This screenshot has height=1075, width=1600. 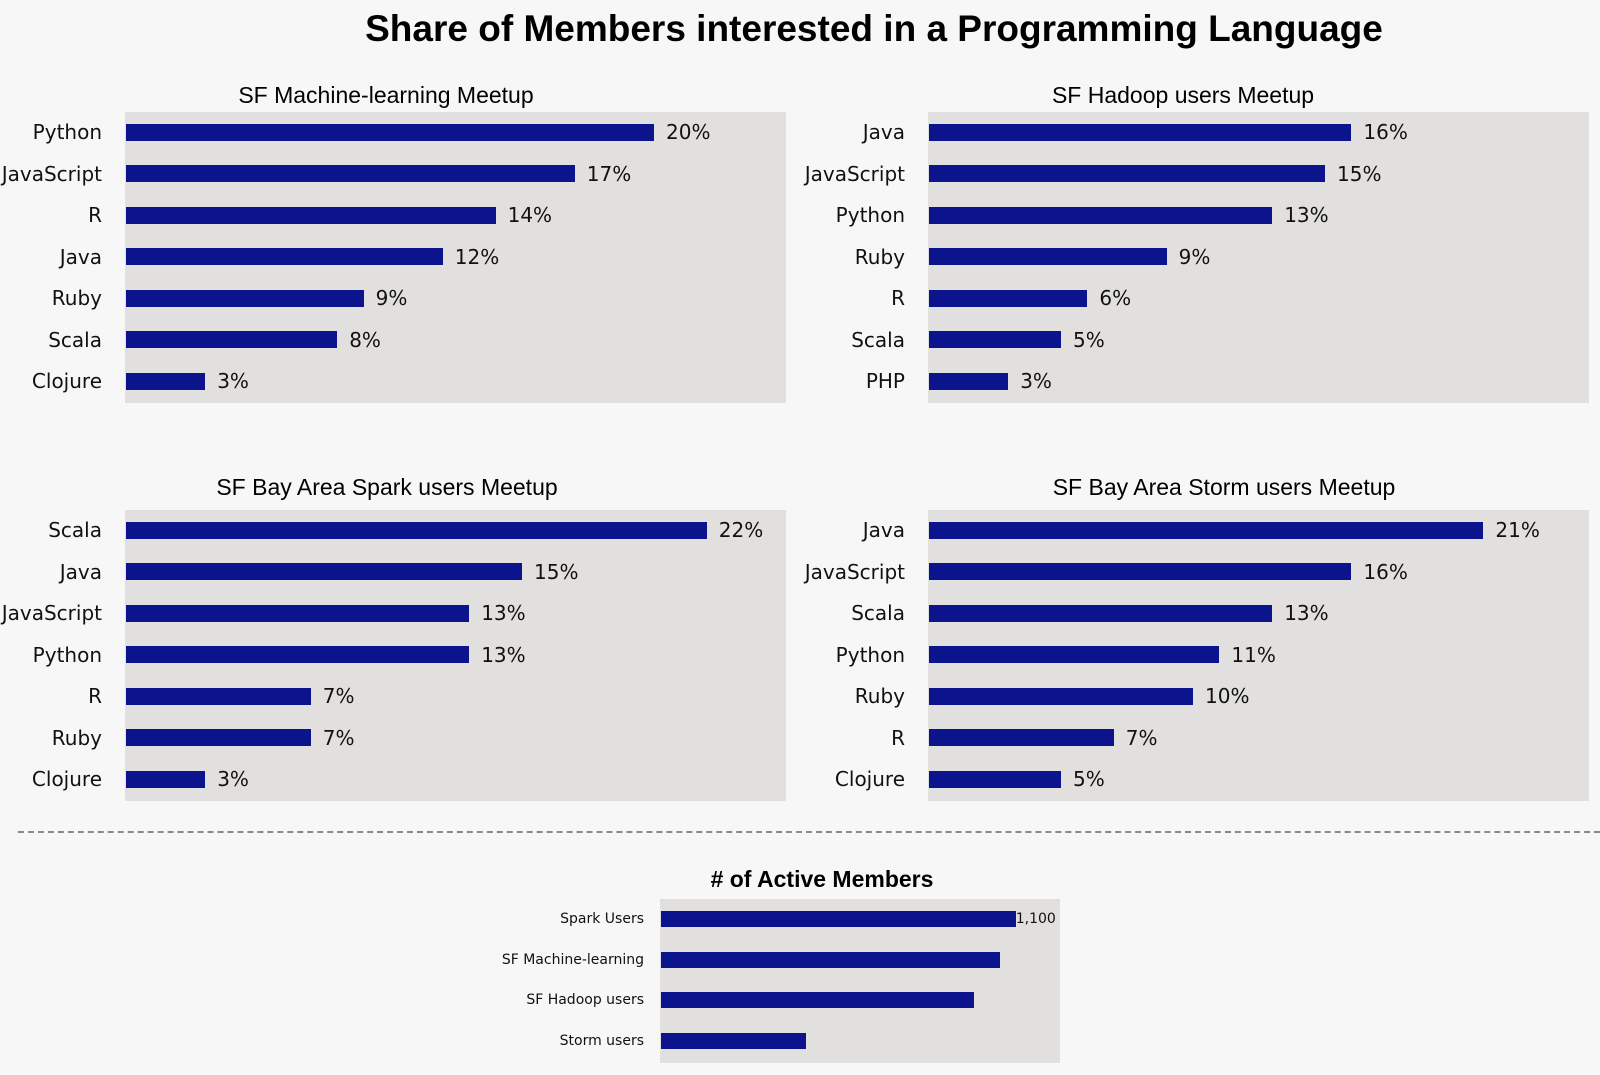 I want to click on data-label: 17%, so click(x=609, y=173).